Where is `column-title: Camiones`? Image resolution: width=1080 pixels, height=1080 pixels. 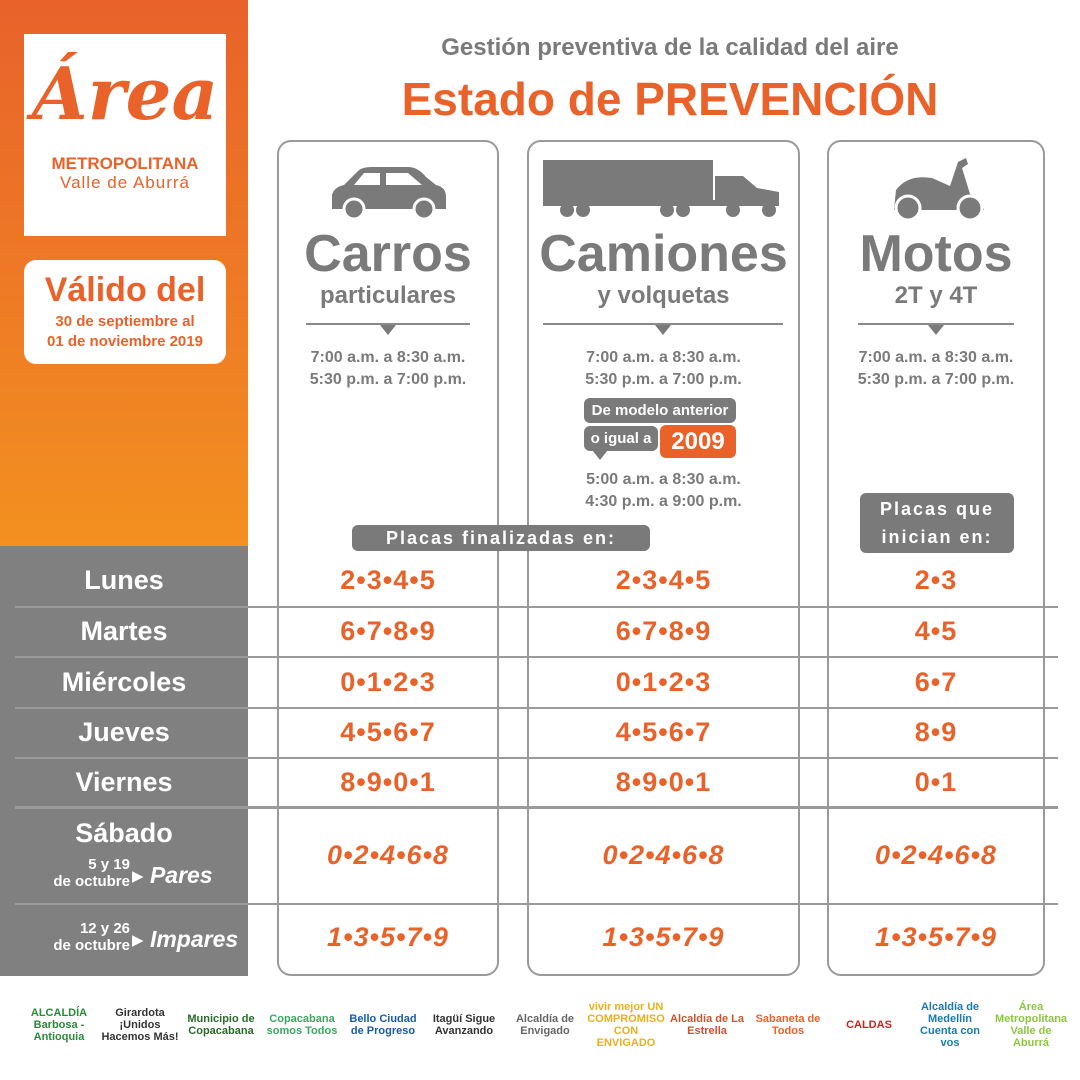
column-title: Camiones is located at coordinates (663, 254).